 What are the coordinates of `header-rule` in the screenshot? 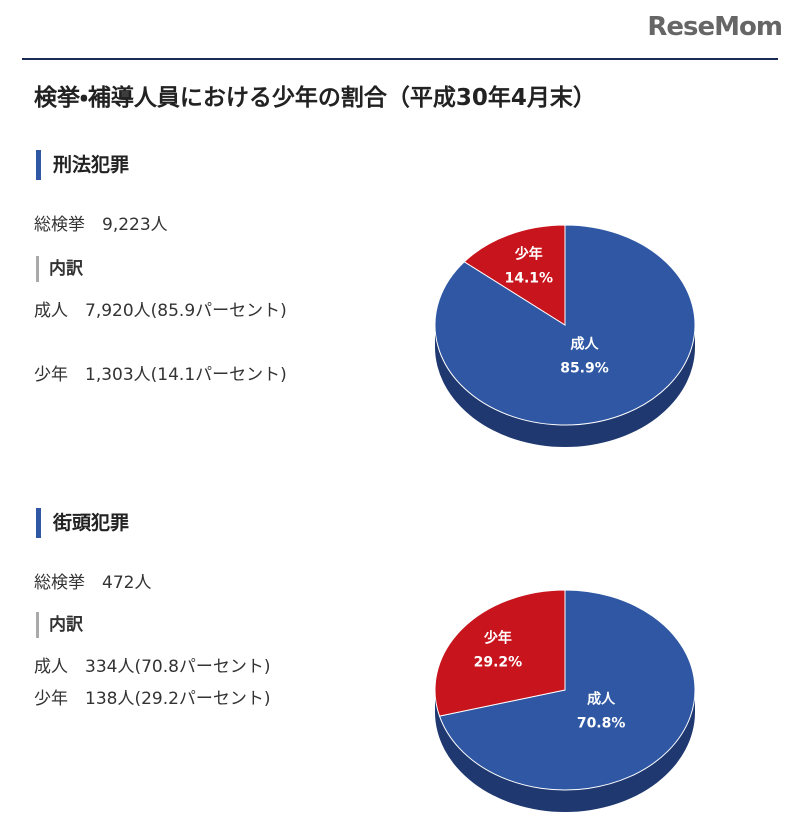 It's located at (400, 59).